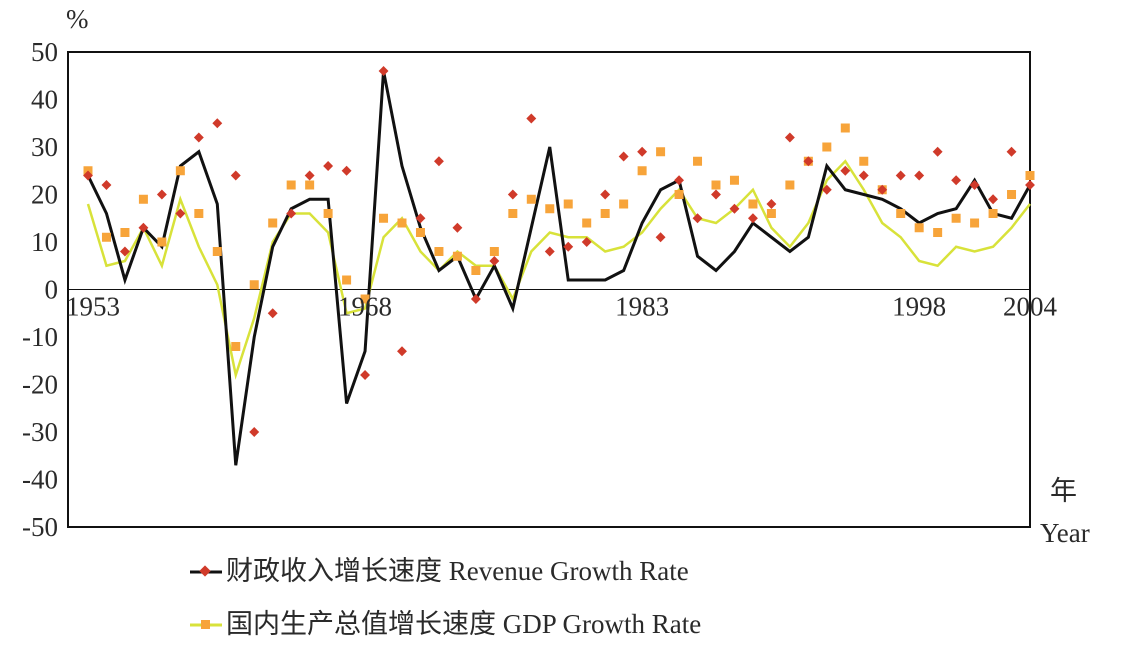 Image resolution: width=1134 pixels, height=652 pixels. What do you see at coordinates (93, 307) in the screenshot?
I see `x-tick-label: 1953` at bounding box center [93, 307].